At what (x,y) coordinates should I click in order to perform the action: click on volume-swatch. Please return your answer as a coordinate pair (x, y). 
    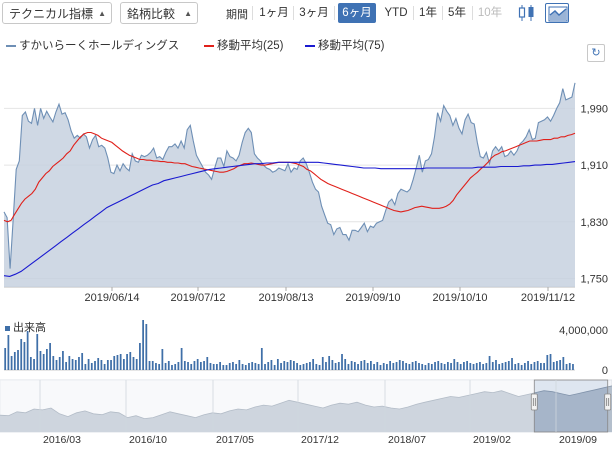
    Looking at the image, I should click on (7, 328).